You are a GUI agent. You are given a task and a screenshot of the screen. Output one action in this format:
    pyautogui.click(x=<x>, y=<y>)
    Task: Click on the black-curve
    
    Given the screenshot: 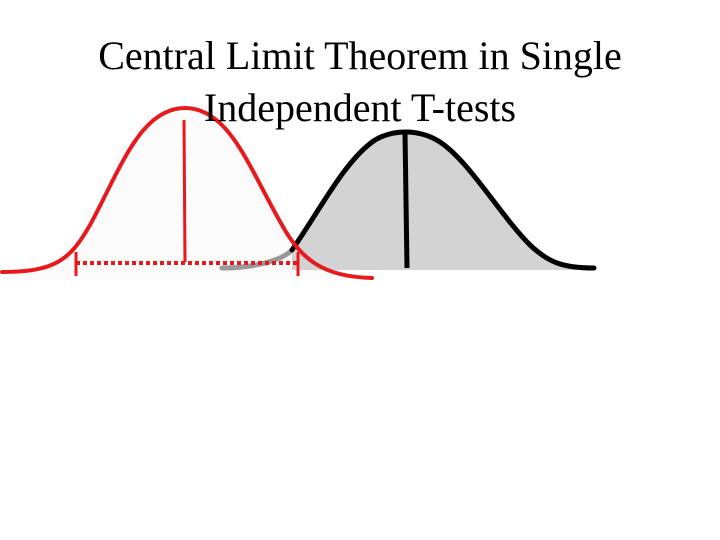 What is the action you would take?
    pyautogui.click(x=443, y=200)
    